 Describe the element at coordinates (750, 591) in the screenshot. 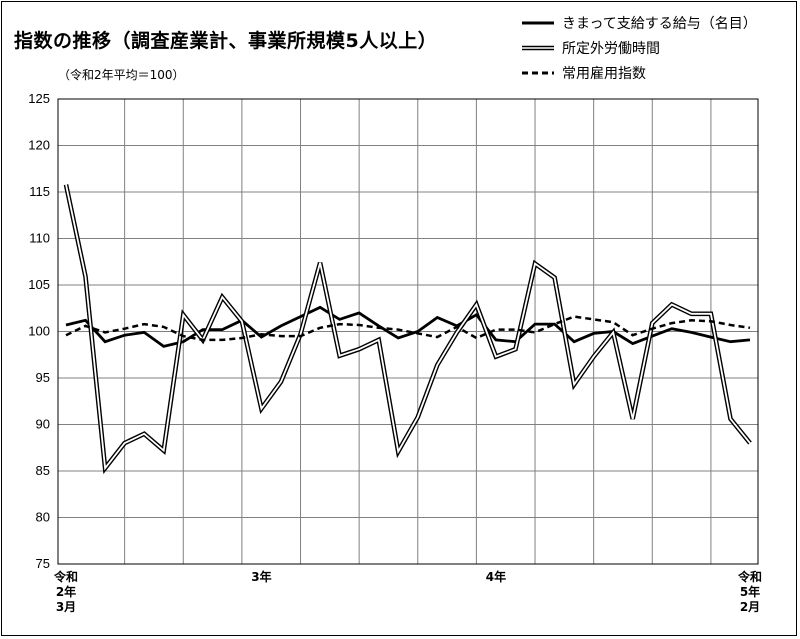

I see `x-tick-label: 5年` at that location.